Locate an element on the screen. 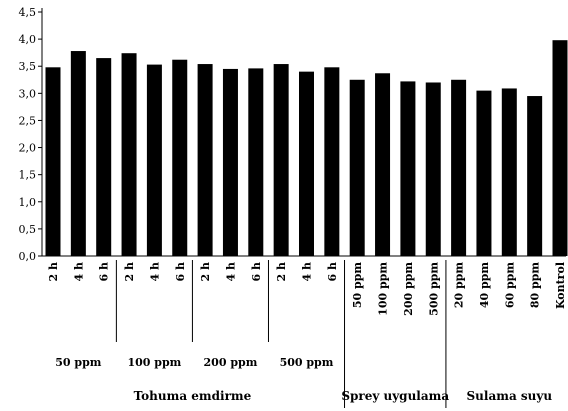 This screenshot has width=568, height=411. subgroup-label: 200 ppm is located at coordinates (231, 362).